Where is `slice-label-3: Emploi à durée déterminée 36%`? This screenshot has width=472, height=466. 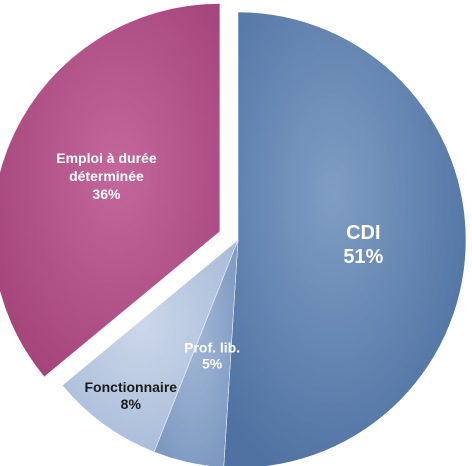 slice-label-3: Emploi à durée déterminée 36% is located at coordinates (106, 176).